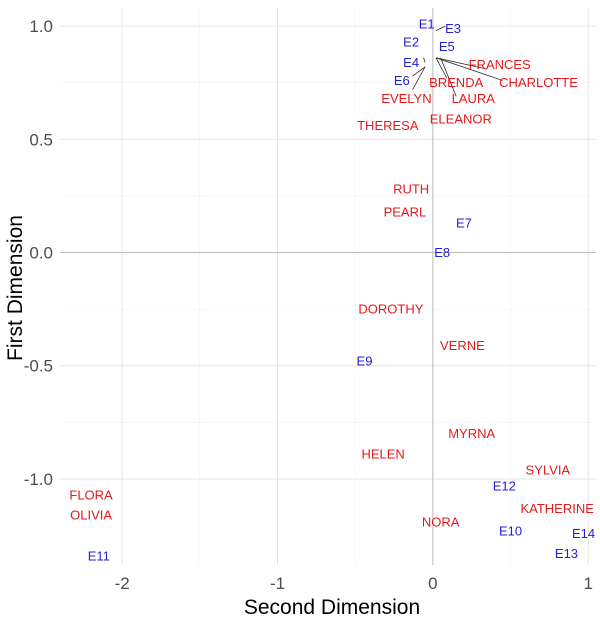 Image resolution: width=600 pixels, height=625 pixels. What do you see at coordinates (406, 98) in the screenshot?
I see `woman-label-evelyn: EVELYN` at bounding box center [406, 98].